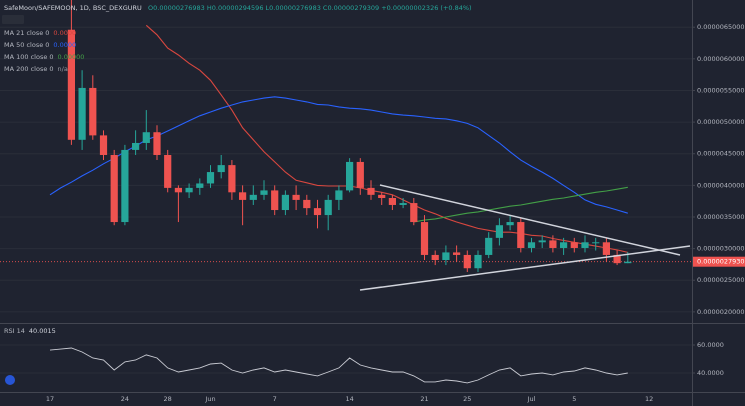 The width and height of the screenshot is (745, 406). I want to click on y-tick-label: 0.0000040000, so click(721, 185).